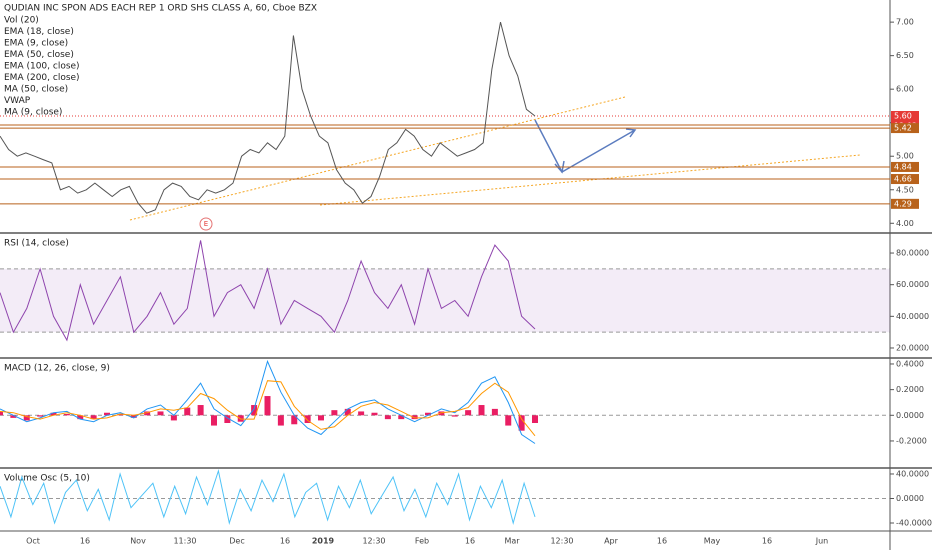  What do you see at coordinates (138, 541) in the screenshot?
I see `x-tick-label: Nov` at bounding box center [138, 541].